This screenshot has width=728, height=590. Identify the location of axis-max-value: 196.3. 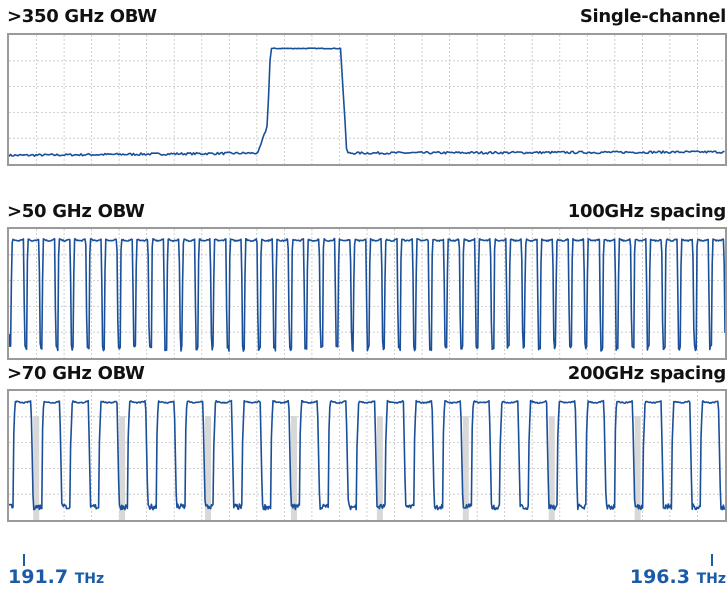
(659, 577).